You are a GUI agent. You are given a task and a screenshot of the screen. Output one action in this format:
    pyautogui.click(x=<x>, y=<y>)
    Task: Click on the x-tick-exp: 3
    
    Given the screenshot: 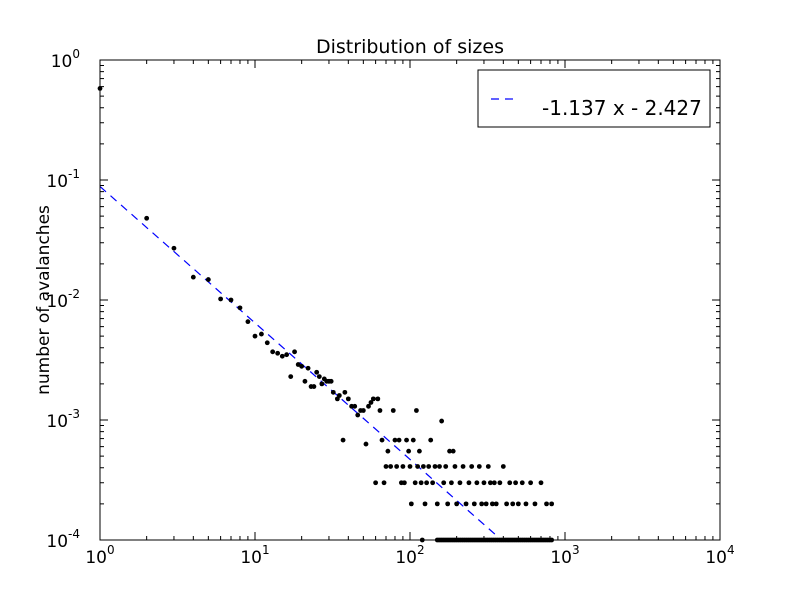 What is the action you would take?
    pyautogui.click(x=576, y=550)
    